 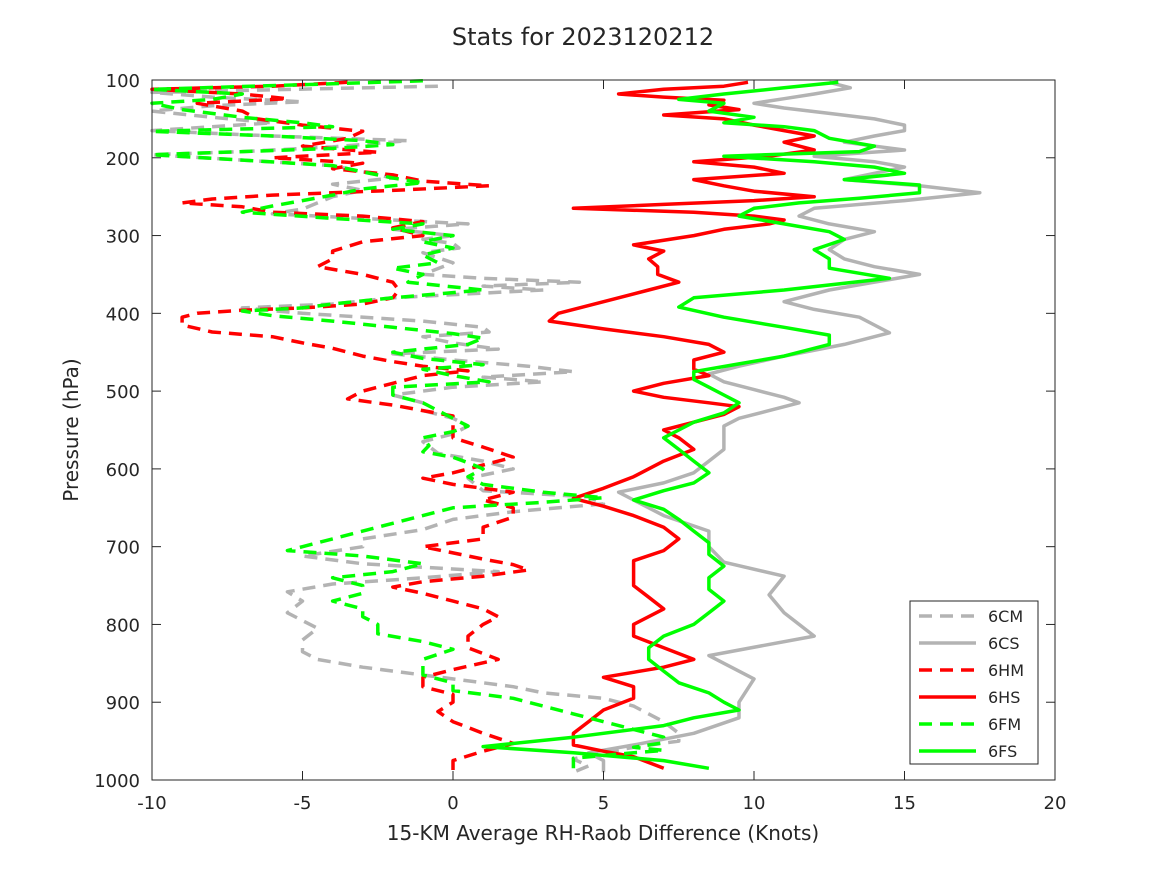 I want to click on y-tick-label: 400, so click(x=123, y=314).